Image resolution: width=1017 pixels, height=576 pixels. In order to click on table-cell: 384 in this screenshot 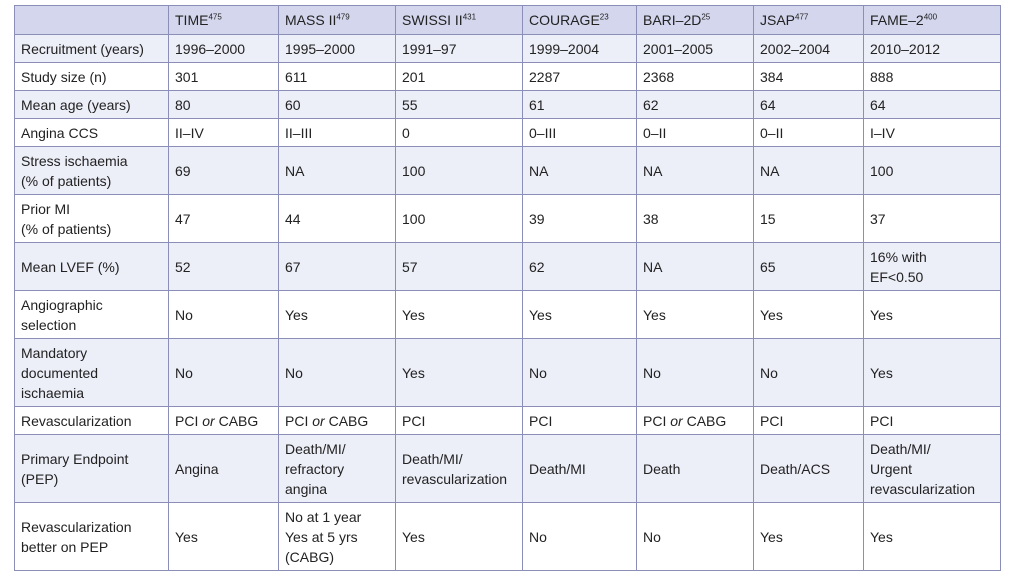, I will do `click(808, 76)`.